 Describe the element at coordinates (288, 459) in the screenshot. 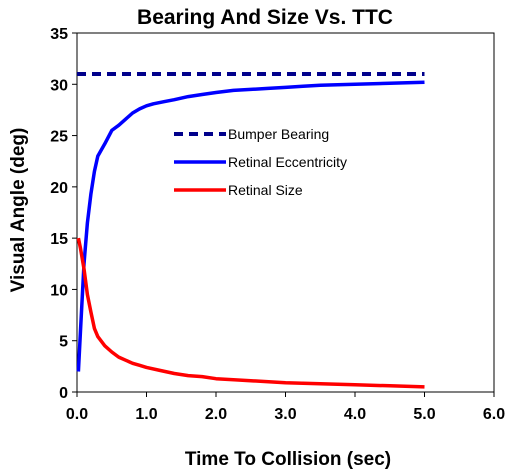

I see `x-axis-label: Time To Collision (sec)` at that location.